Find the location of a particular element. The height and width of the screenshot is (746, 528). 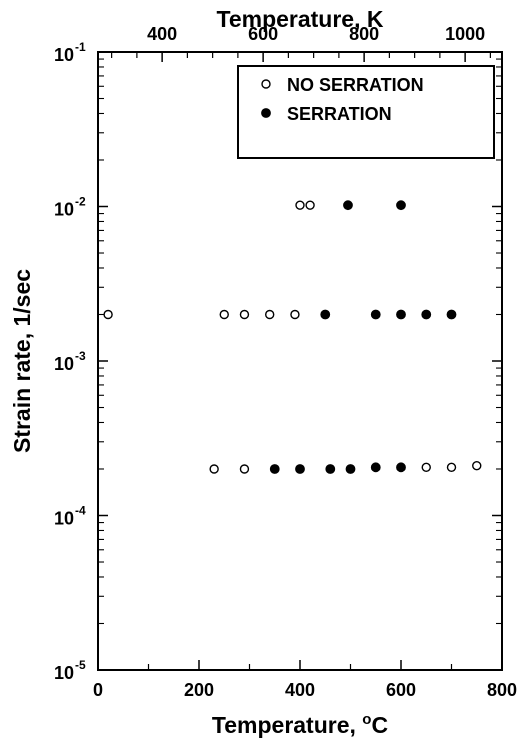

legend: NO SERRATION SERRATION is located at coordinates (366, 112).